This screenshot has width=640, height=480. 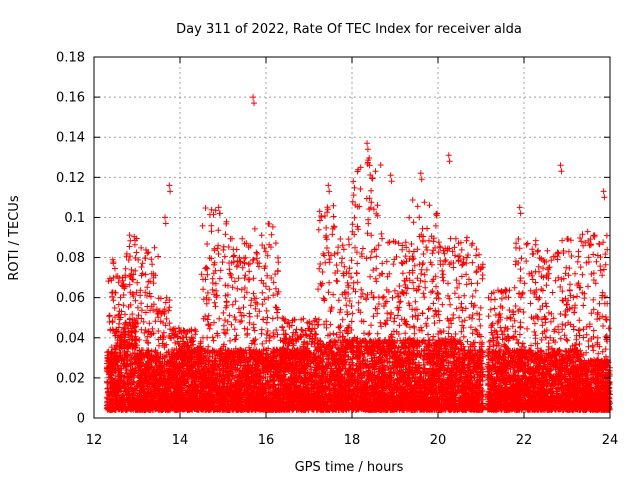 What do you see at coordinates (352, 440) in the screenshot?
I see `x-tick-label: 18` at bounding box center [352, 440].